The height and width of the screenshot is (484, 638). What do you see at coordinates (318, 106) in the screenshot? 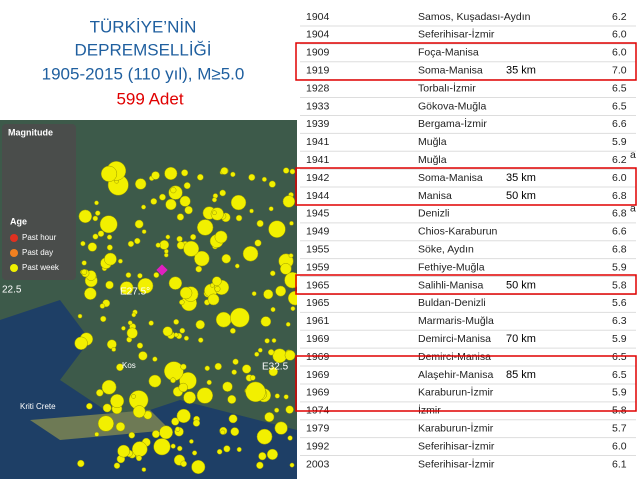
I see `year: 1933` at bounding box center [318, 106].